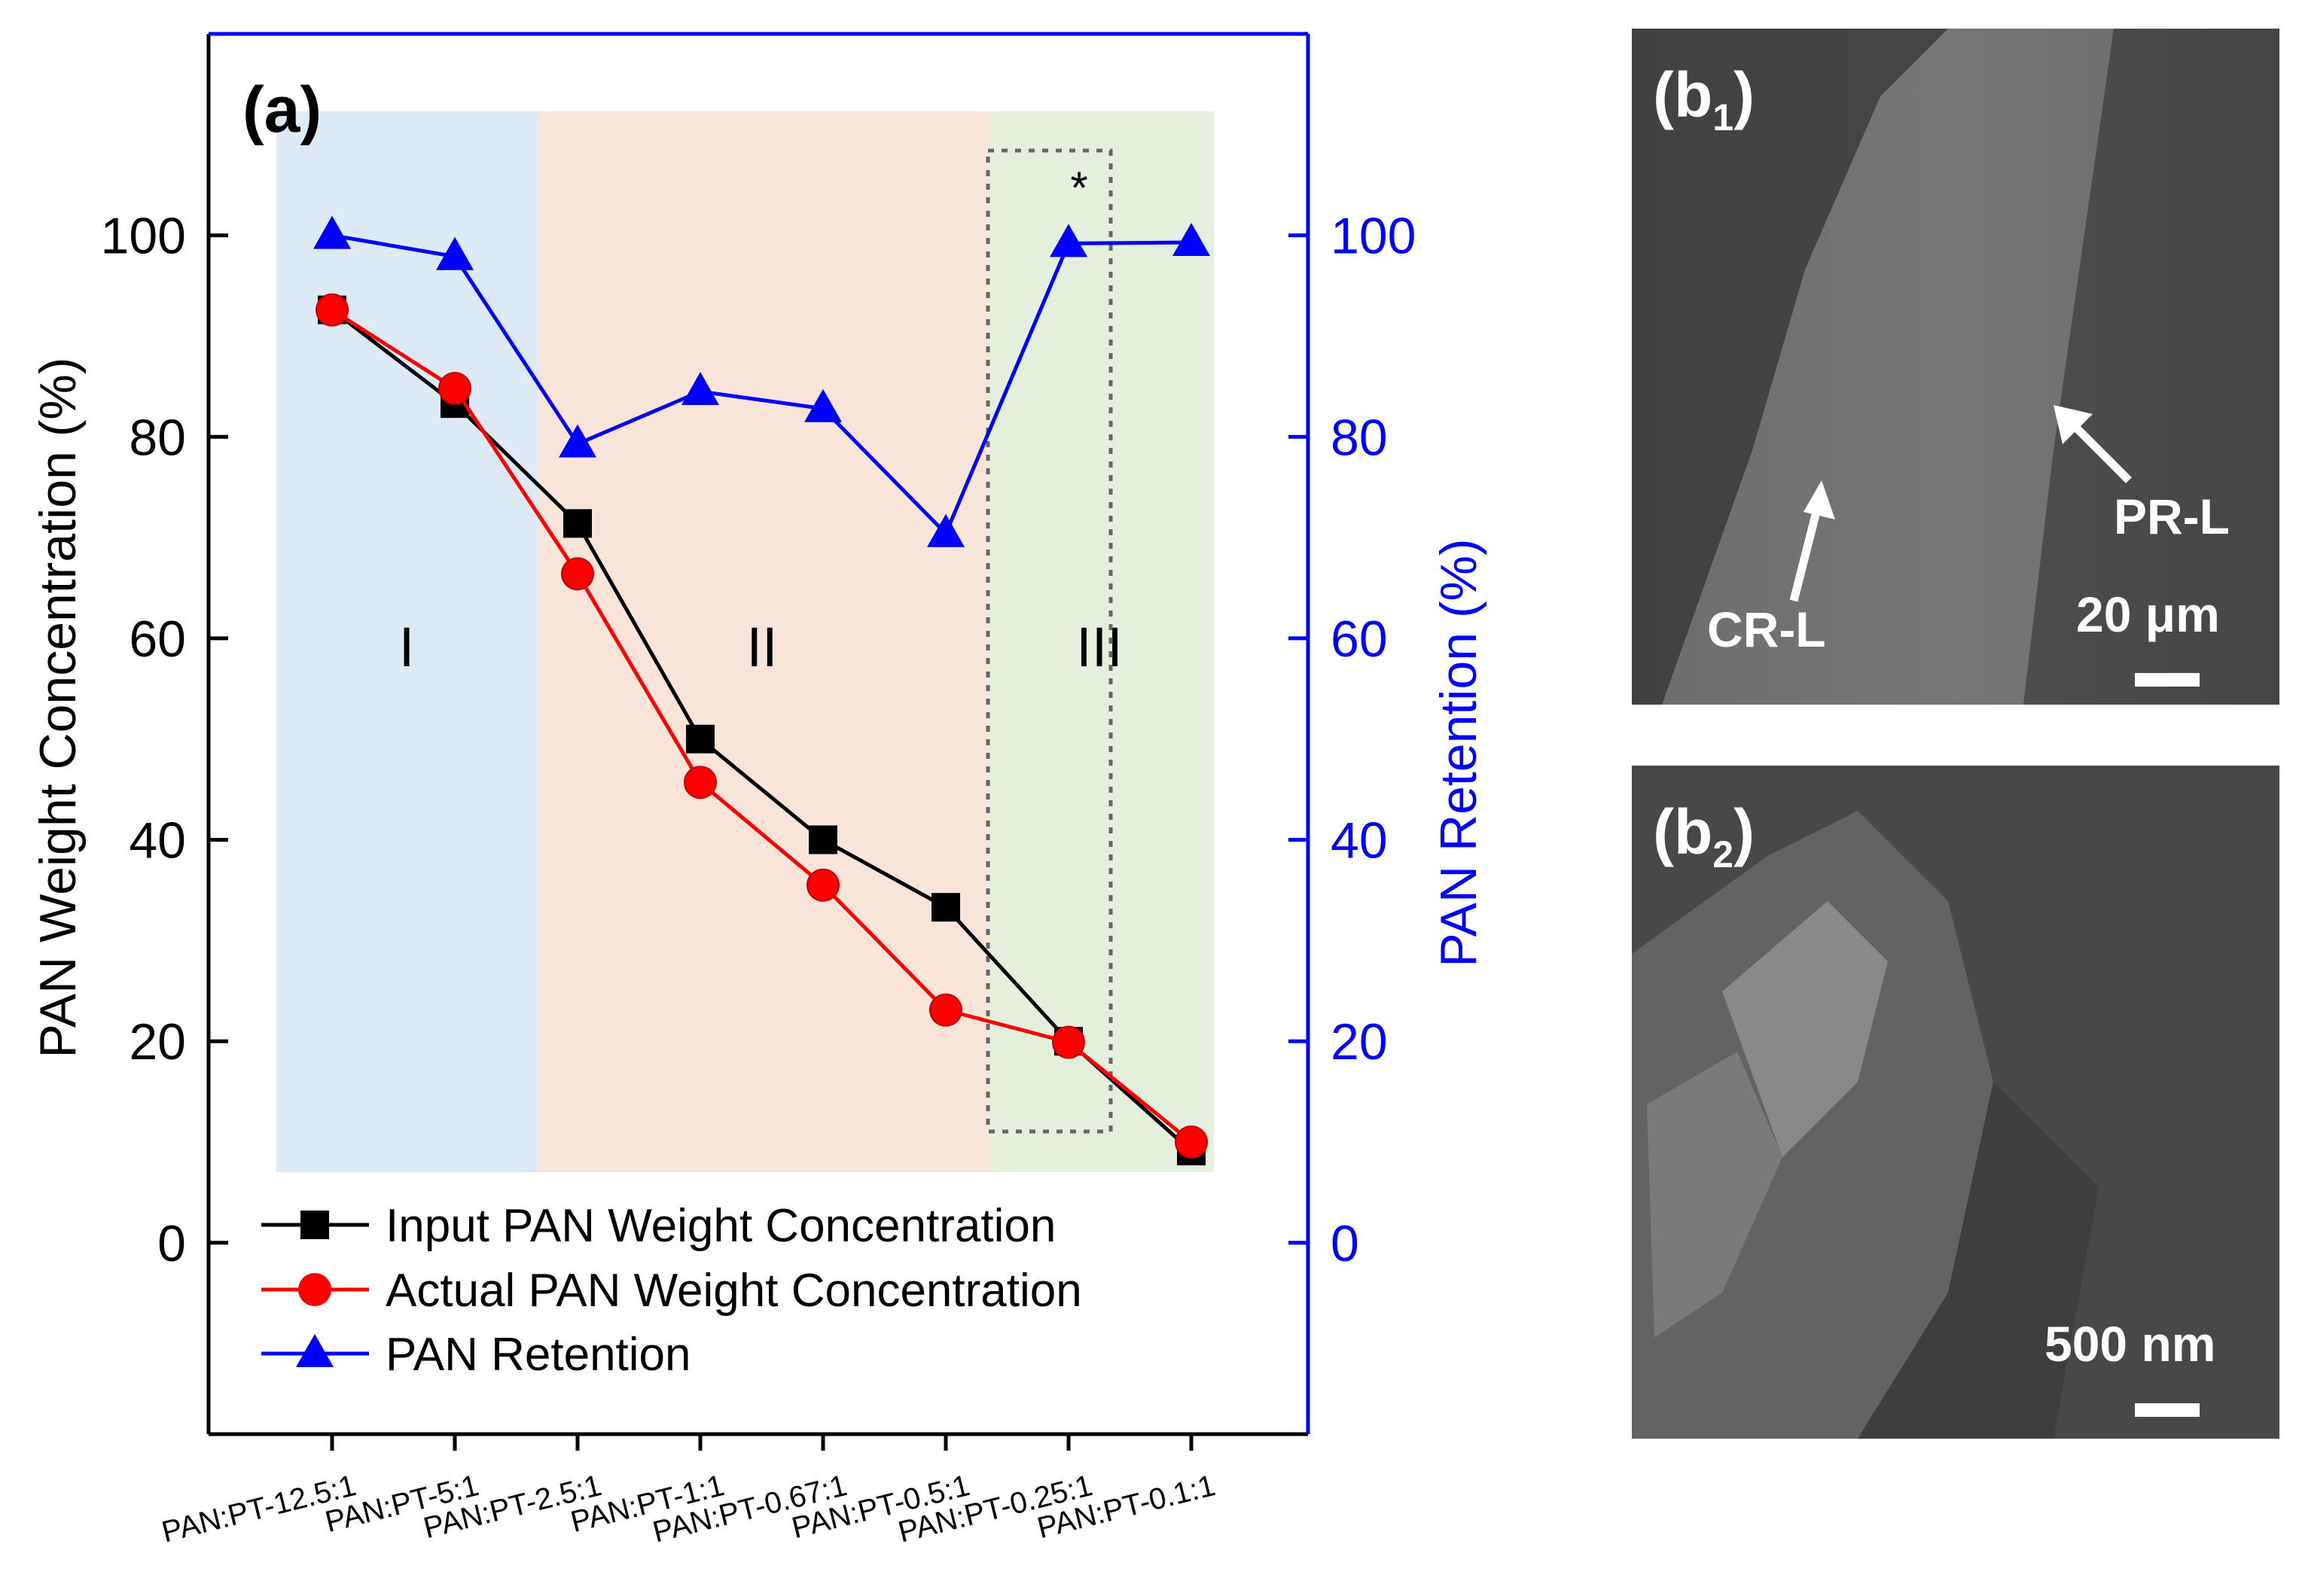 This screenshot has height=1596, width=2299. Describe the element at coordinates (1100, 647) in the screenshot. I see `region-label-3: III` at that location.